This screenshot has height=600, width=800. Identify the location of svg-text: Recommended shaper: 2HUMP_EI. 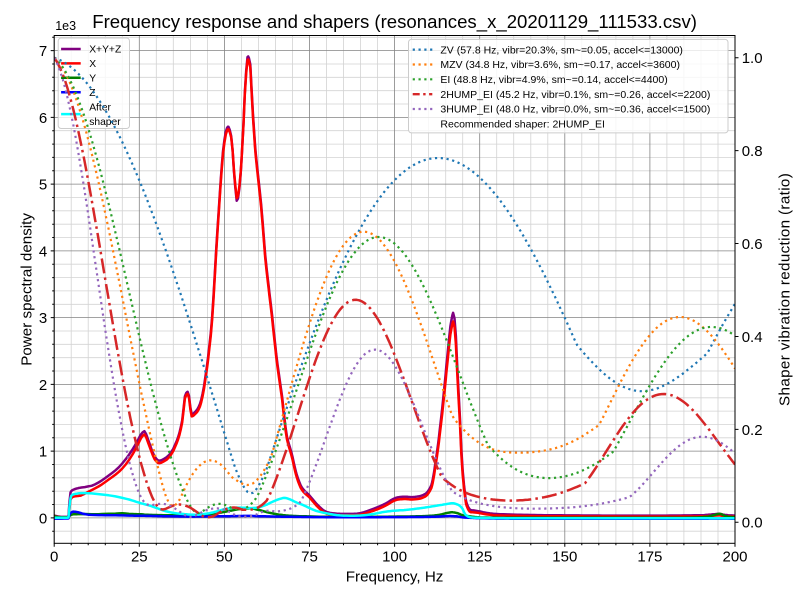
(522, 125).